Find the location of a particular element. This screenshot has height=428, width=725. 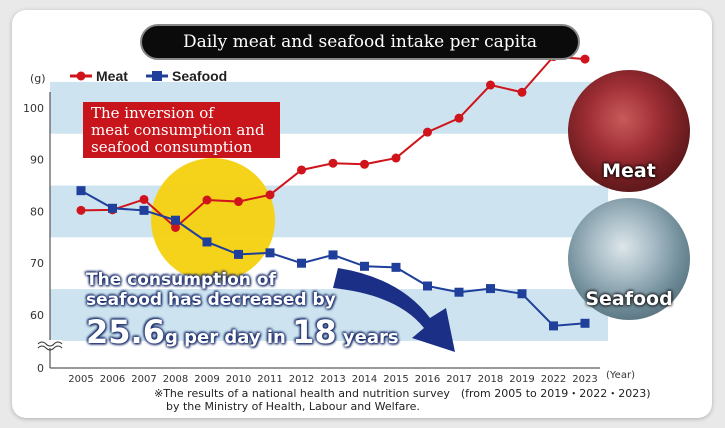

chart-title: Daily meat and seafood intake per capita is located at coordinates (360, 42).